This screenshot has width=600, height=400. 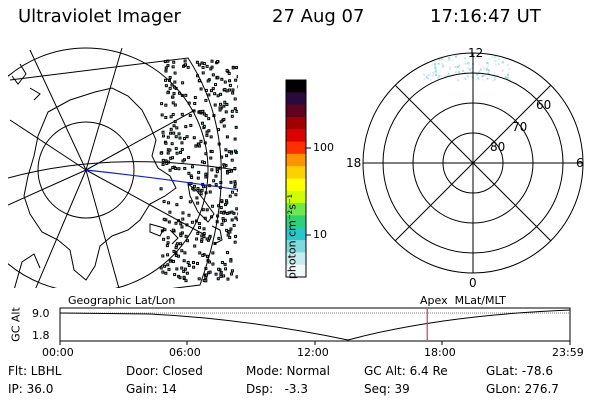 I want to click on aurora-emission, so click(x=198, y=171).